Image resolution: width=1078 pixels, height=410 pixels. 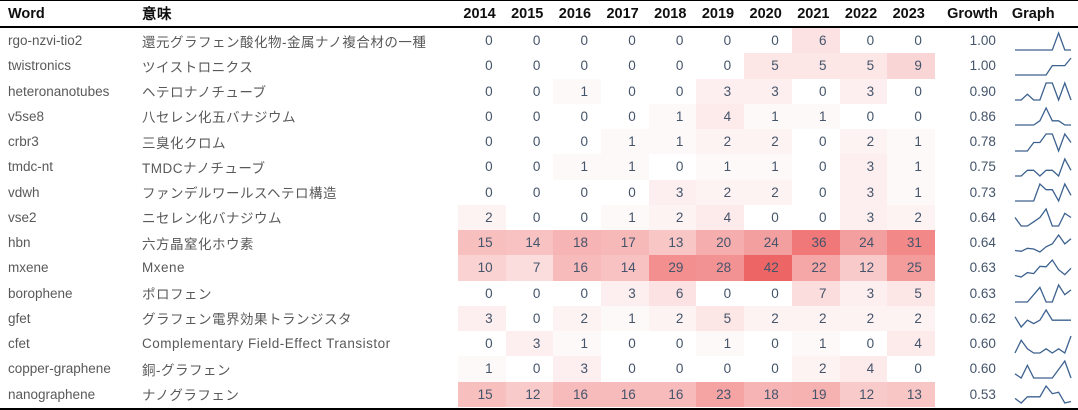 What do you see at coordinates (622, 13) in the screenshot?
I see `header-year-2017: 2017` at bounding box center [622, 13].